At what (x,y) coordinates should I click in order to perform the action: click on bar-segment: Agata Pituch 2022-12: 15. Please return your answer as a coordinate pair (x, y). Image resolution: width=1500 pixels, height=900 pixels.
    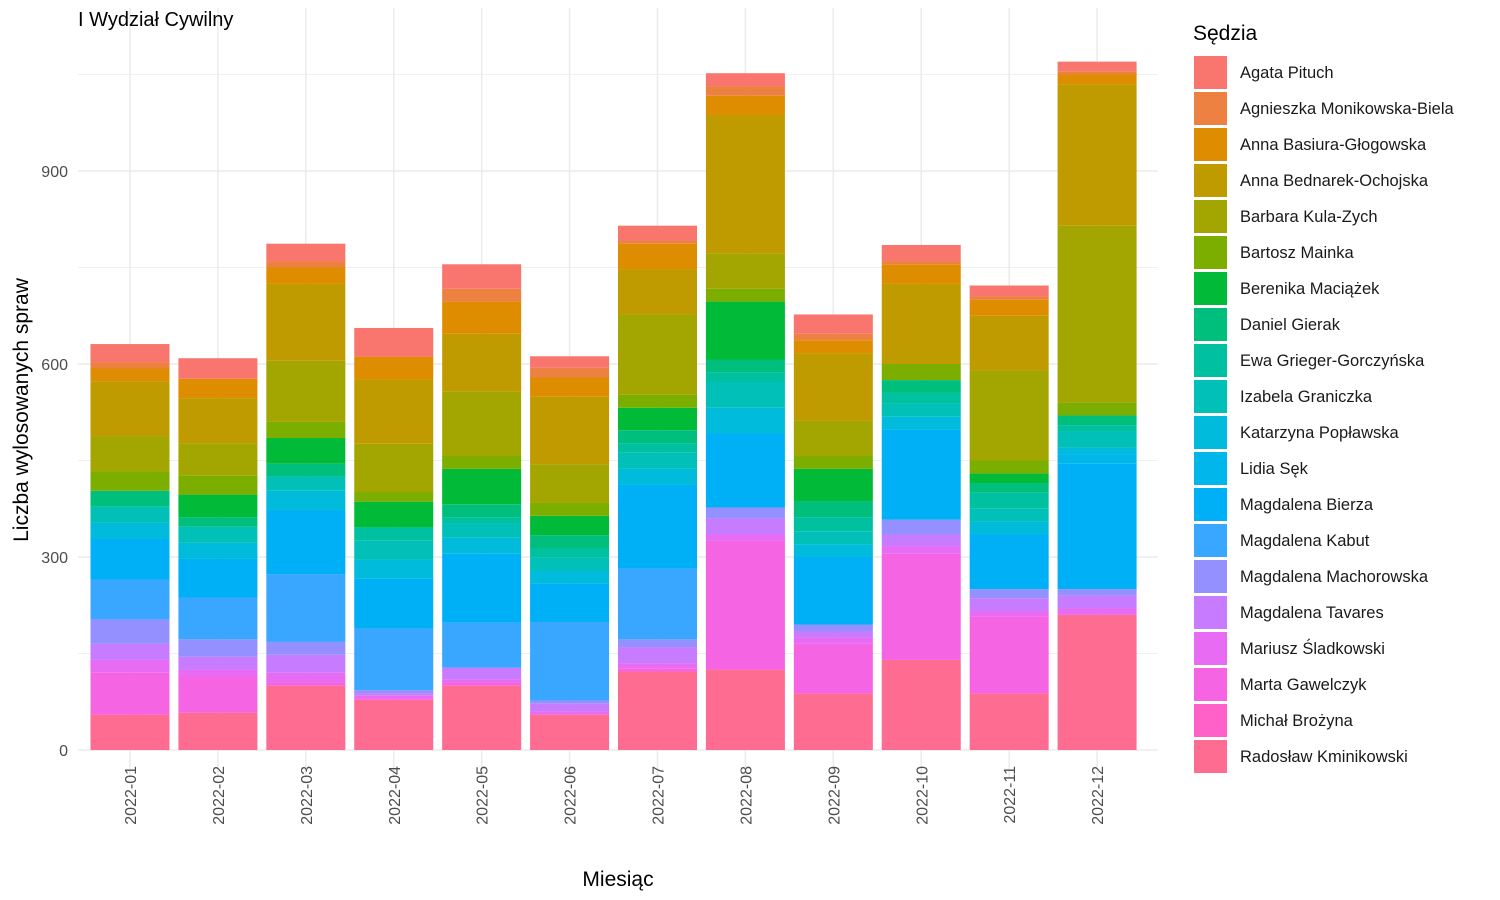
    Looking at the image, I should click on (1097, 66).